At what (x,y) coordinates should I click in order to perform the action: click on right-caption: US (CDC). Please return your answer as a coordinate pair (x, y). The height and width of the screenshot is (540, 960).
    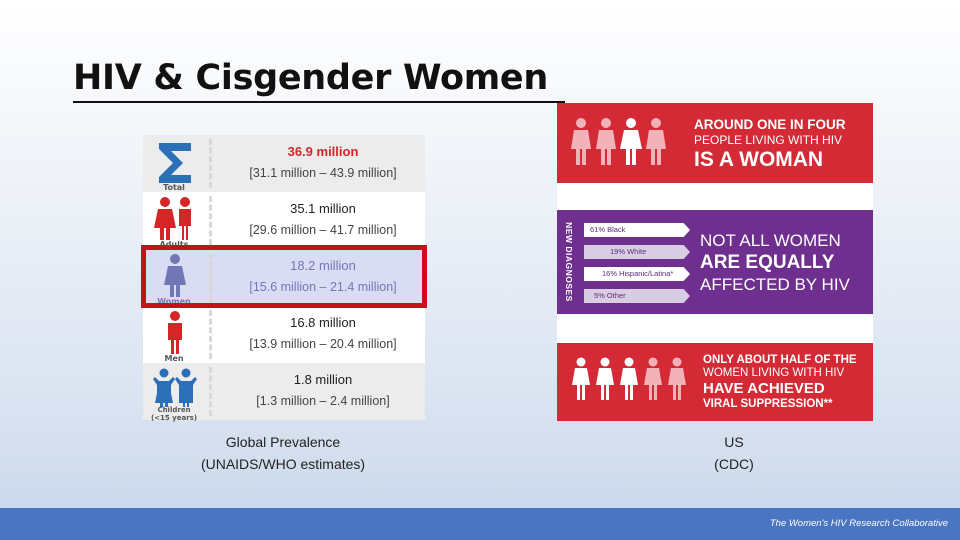
    Looking at the image, I should click on (734, 453).